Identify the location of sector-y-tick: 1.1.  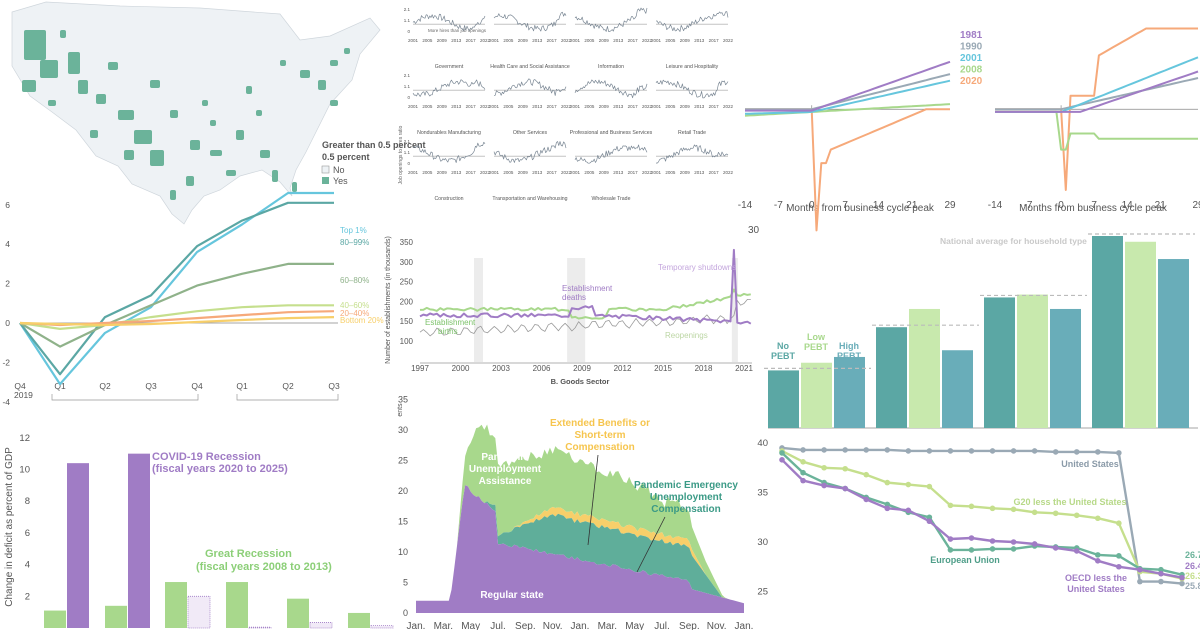
(407, 86).